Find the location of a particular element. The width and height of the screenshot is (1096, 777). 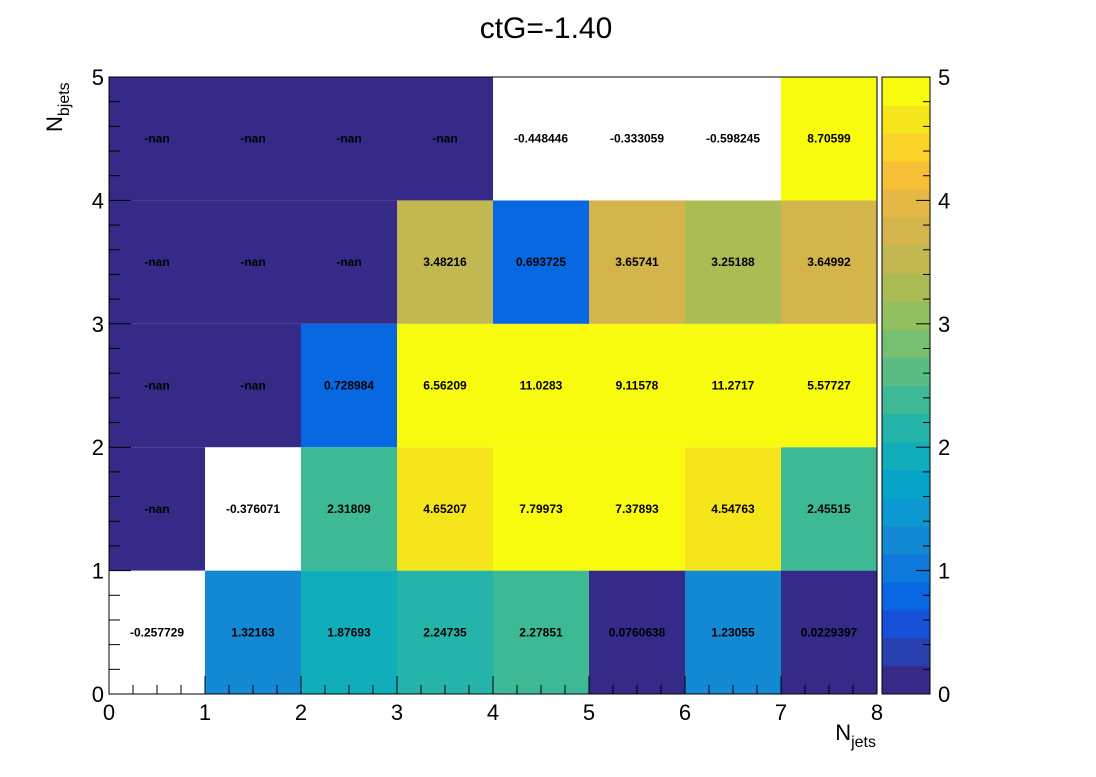

cell-value-label: 11.2717 is located at coordinates (733, 386).